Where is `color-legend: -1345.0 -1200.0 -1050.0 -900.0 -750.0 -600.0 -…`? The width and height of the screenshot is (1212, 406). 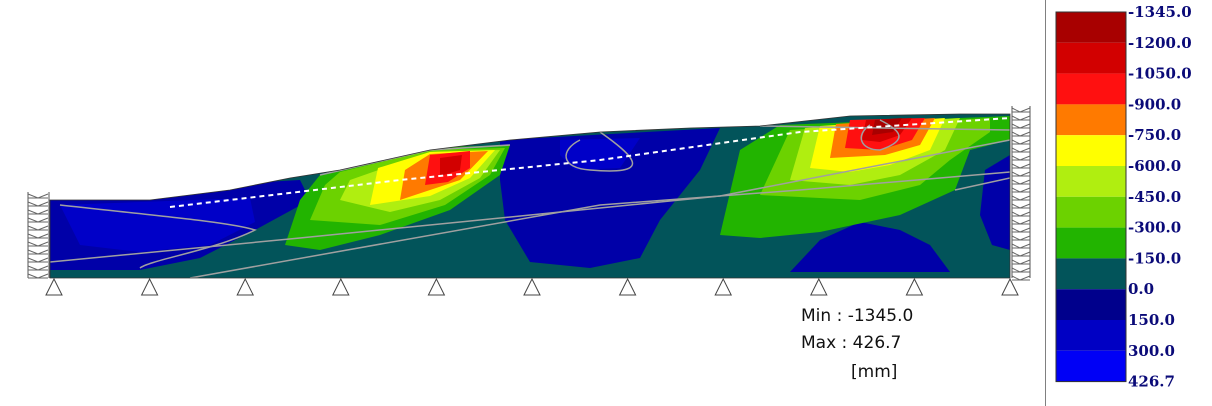
color-legend: -1345.0 -1200.0 -1050.0 -900.0 -750.0 -600.0 -… is located at coordinates (1123, 197).